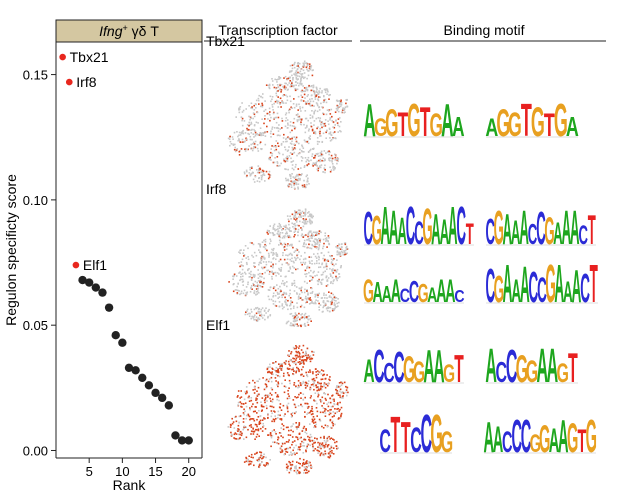  I want to click on logo-letter: A, so click(567, 227).